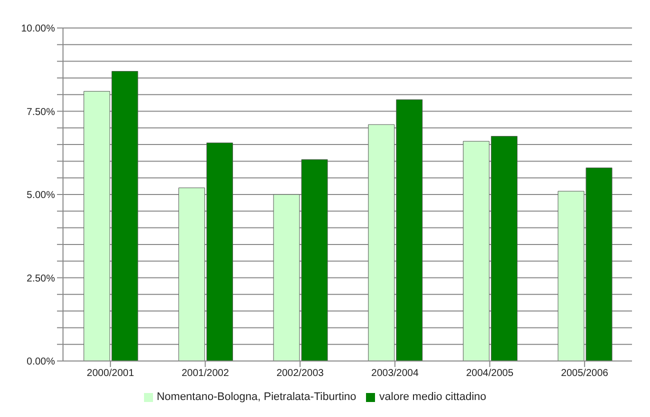 This screenshot has height=417, width=650. What do you see at coordinates (256, 397) in the screenshot?
I see `legend-label: Nomentano-Bologna, Pietralata-Tiburtino` at bounding box center [256, 397].